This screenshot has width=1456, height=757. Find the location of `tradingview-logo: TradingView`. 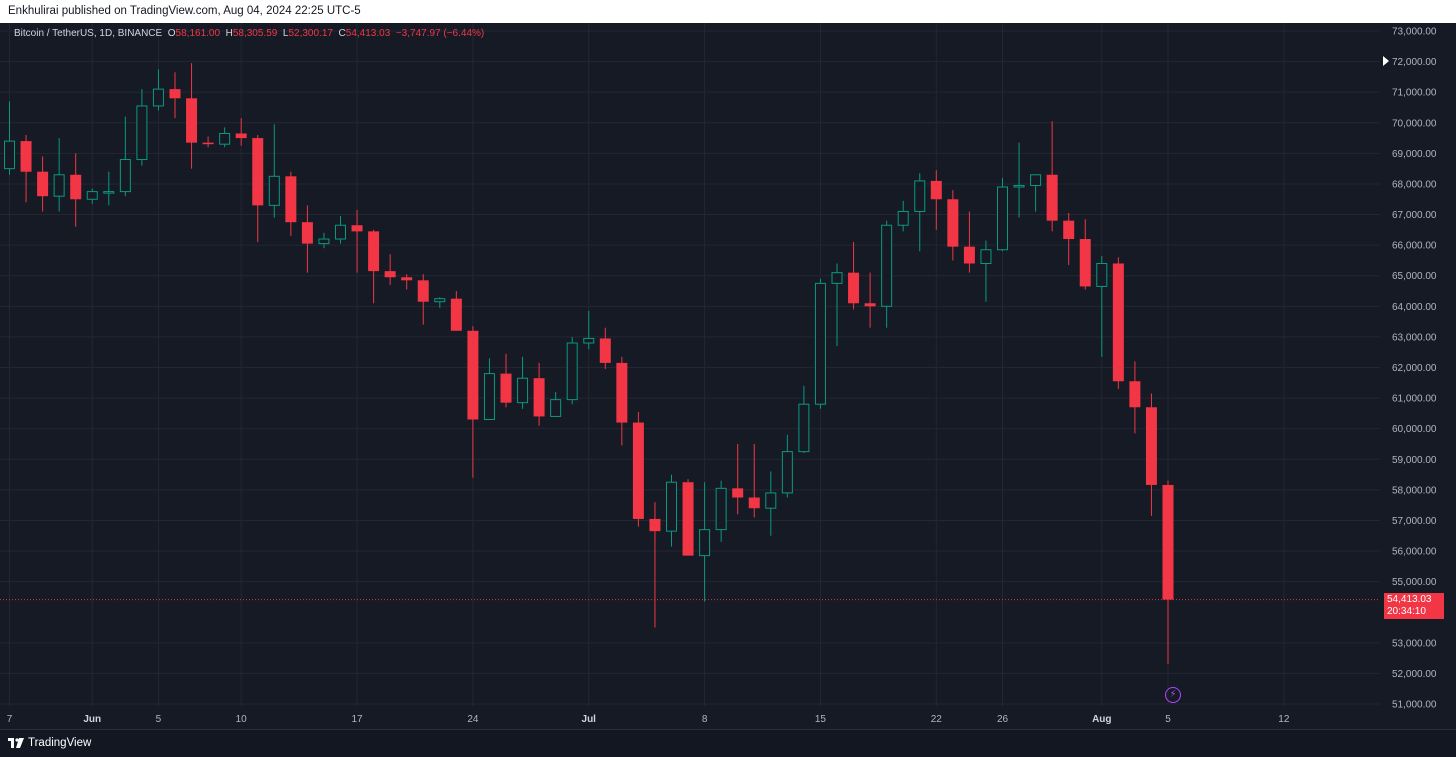

tradingview-logo: TradingView is located at coordinates (49, 743).